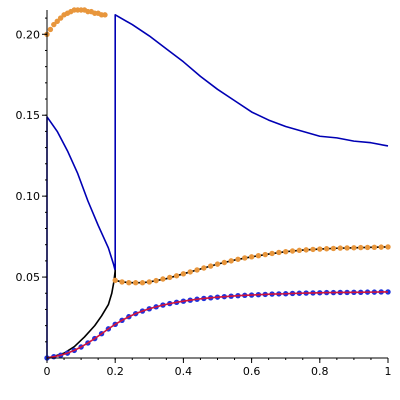 Image resolution: width=400 pixels, height=400 pixels. What do you see at coordinates (28, 115) in the screenshot?
I see `y-tick-label-2: 0.15` at bounding box center [28, 115].